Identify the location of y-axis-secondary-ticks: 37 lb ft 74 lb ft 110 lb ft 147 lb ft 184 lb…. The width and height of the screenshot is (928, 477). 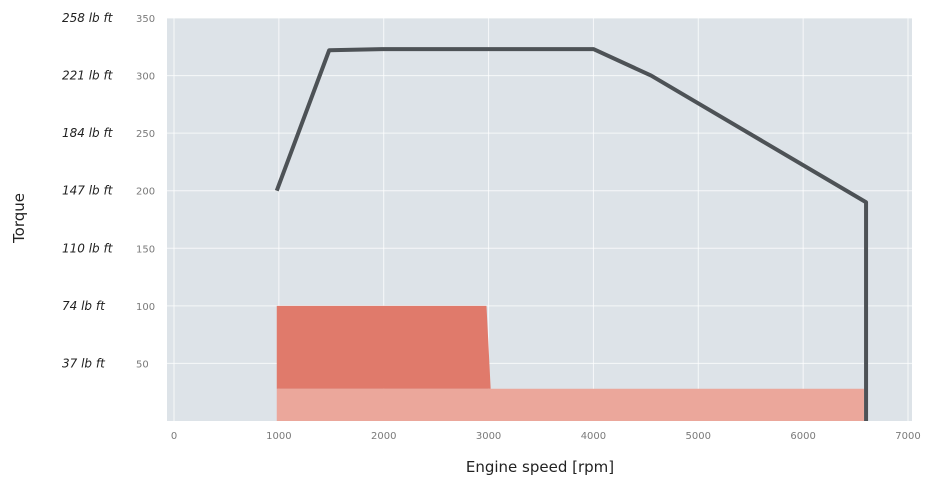
(88, 190).